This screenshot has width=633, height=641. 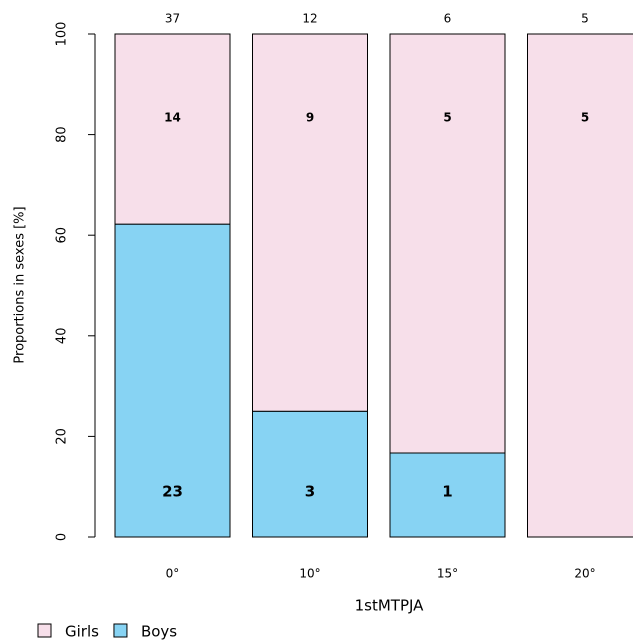 I want to click on x-tick-label: 0°, so click(x=173, y=574).